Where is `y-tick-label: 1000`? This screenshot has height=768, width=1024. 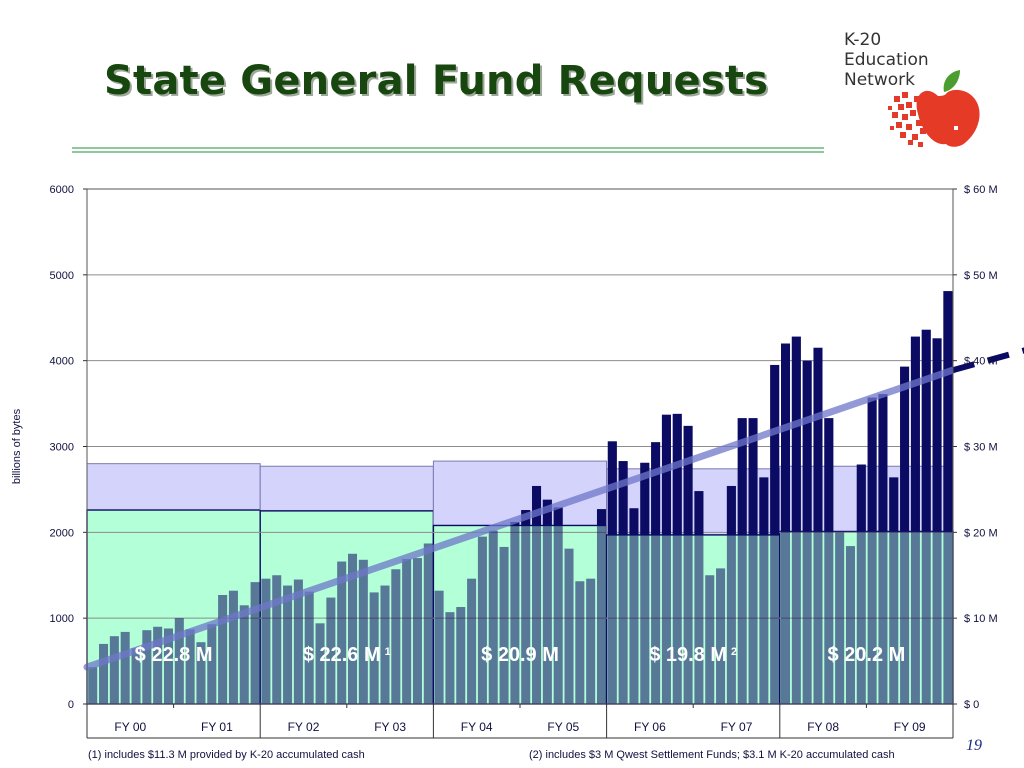
y-tick-label: 1000 is located at coordinates (62, 619).